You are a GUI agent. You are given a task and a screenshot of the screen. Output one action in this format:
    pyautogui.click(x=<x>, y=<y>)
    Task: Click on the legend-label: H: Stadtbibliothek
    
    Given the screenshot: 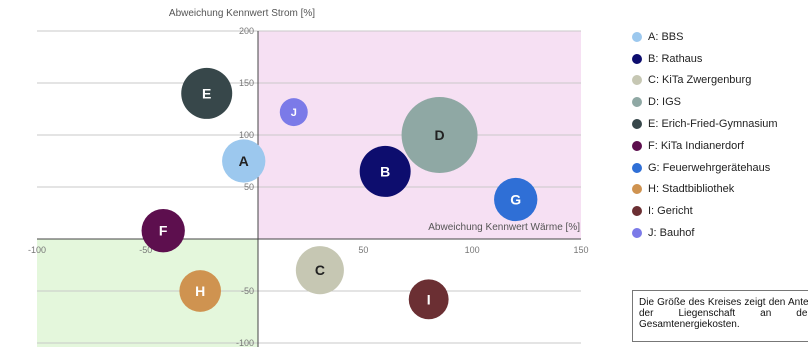 What is the action you would take?
    pyautogui.click(x=691, y=189)
    